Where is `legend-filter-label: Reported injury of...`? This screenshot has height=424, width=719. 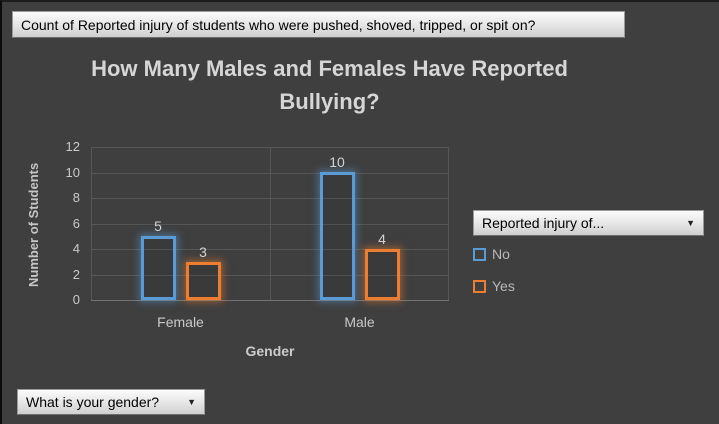
legend-filter-label: Reported injury of... is located at coordinates (543, 223).